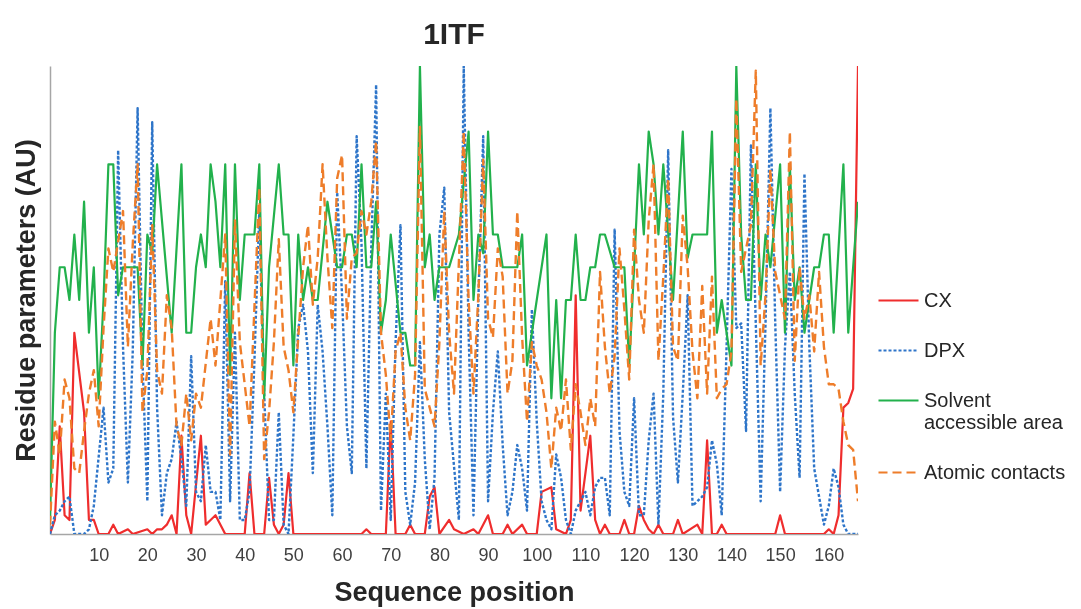  Describe the element at coordinates (634, 554) in the screenshot. I see `x-tick-label: 120` at that location.